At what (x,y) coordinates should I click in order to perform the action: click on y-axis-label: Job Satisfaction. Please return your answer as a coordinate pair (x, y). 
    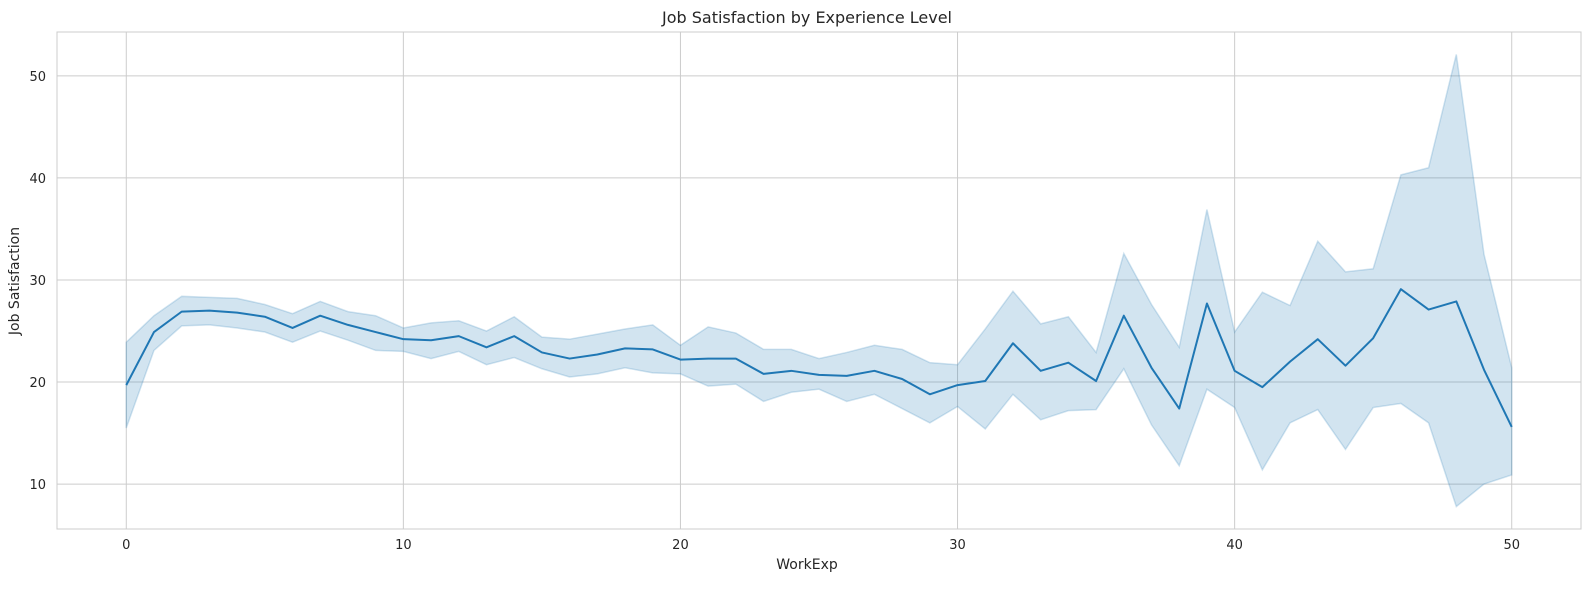
    Looking at the image, I should click on (15, 281).